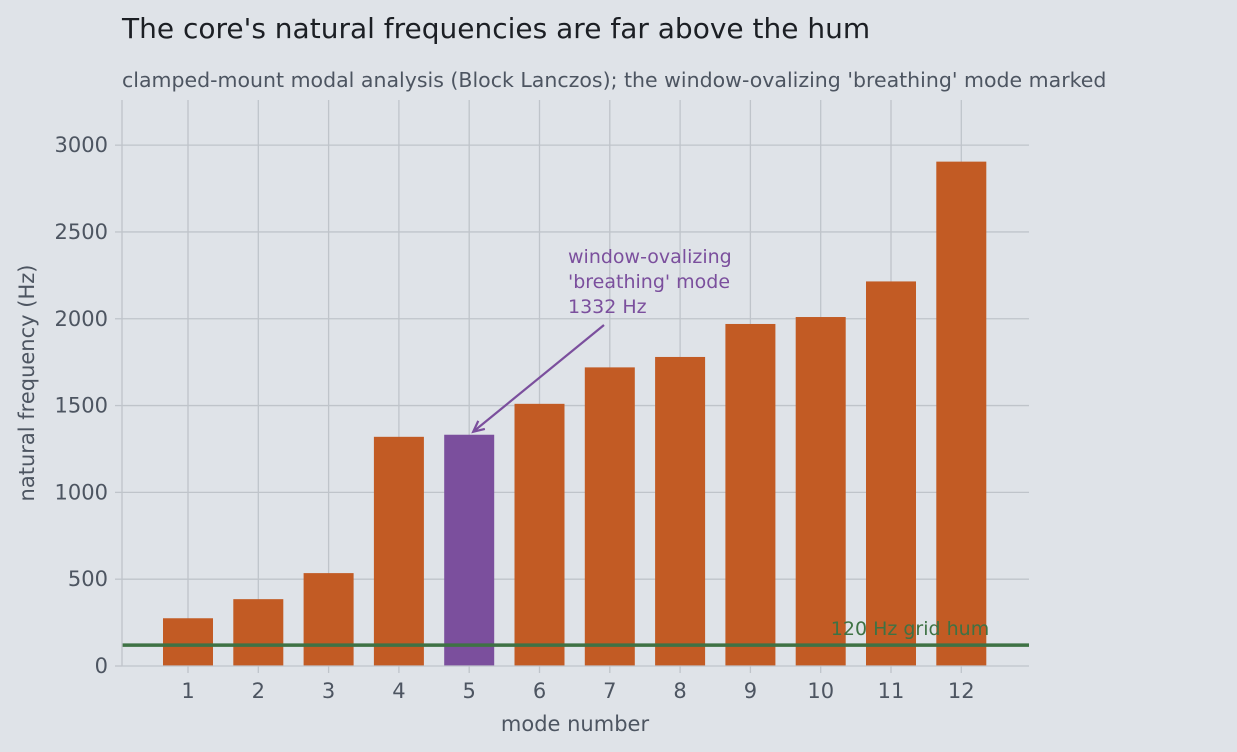  I want to click on x-tick-label: 11, so click(891, 691).